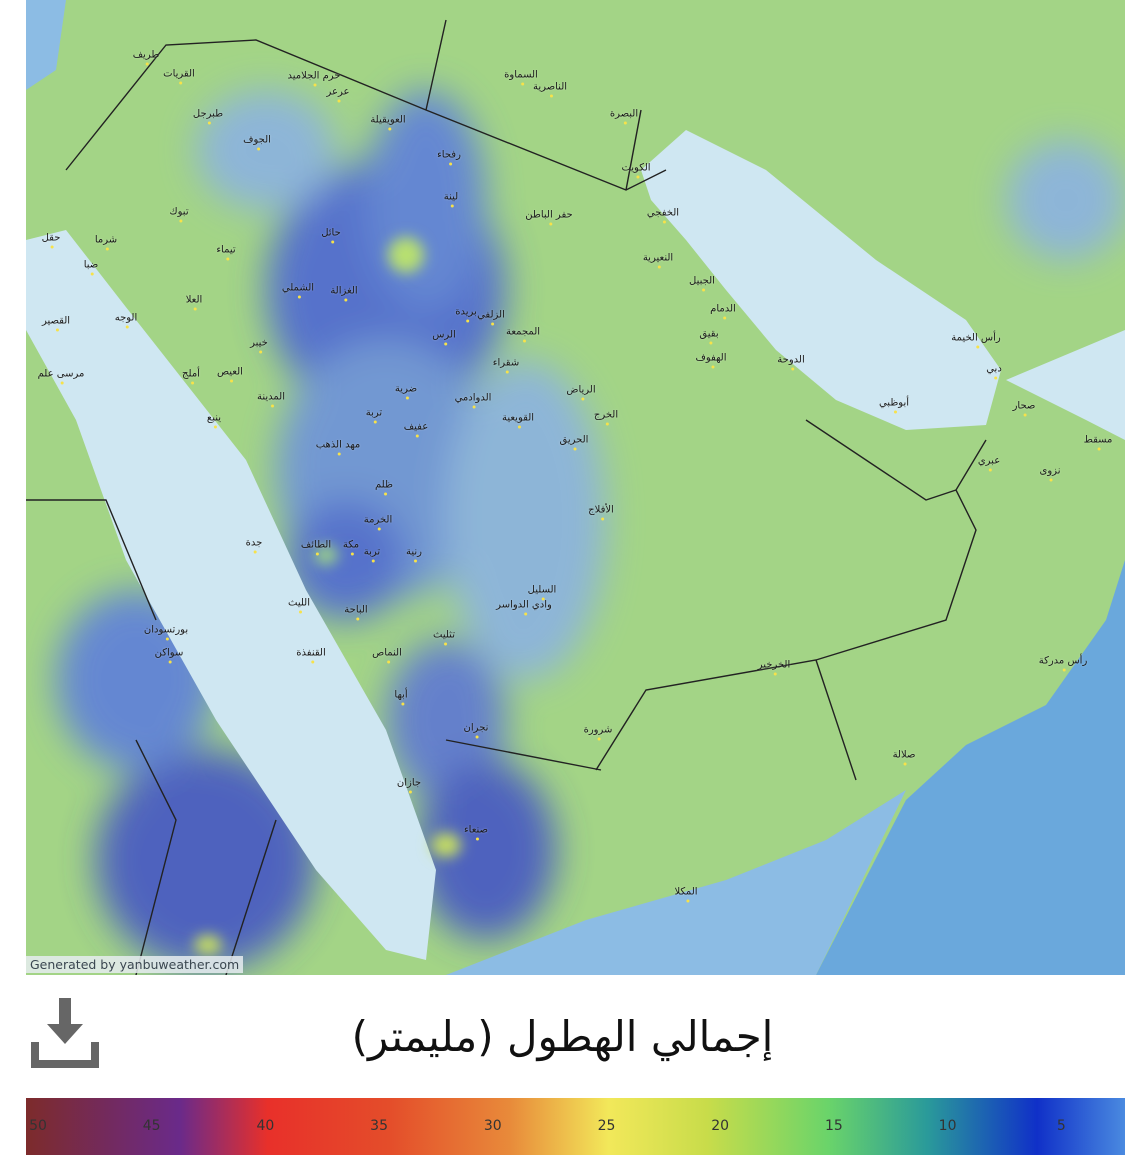  Describe the element at coordinates (1024, 408) in the screenshot. I see `city-label: صحار` at that location.